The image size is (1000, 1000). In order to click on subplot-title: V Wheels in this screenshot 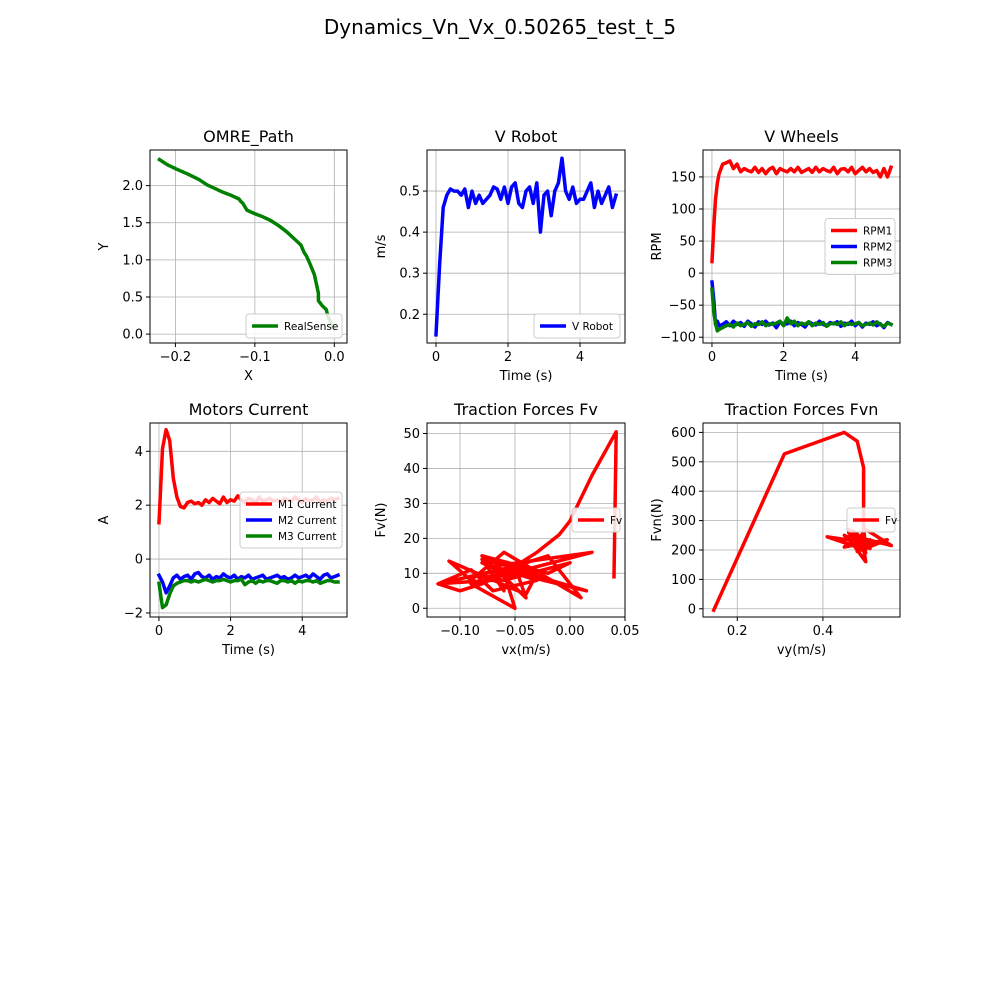, I will do `click(801, 136)`.